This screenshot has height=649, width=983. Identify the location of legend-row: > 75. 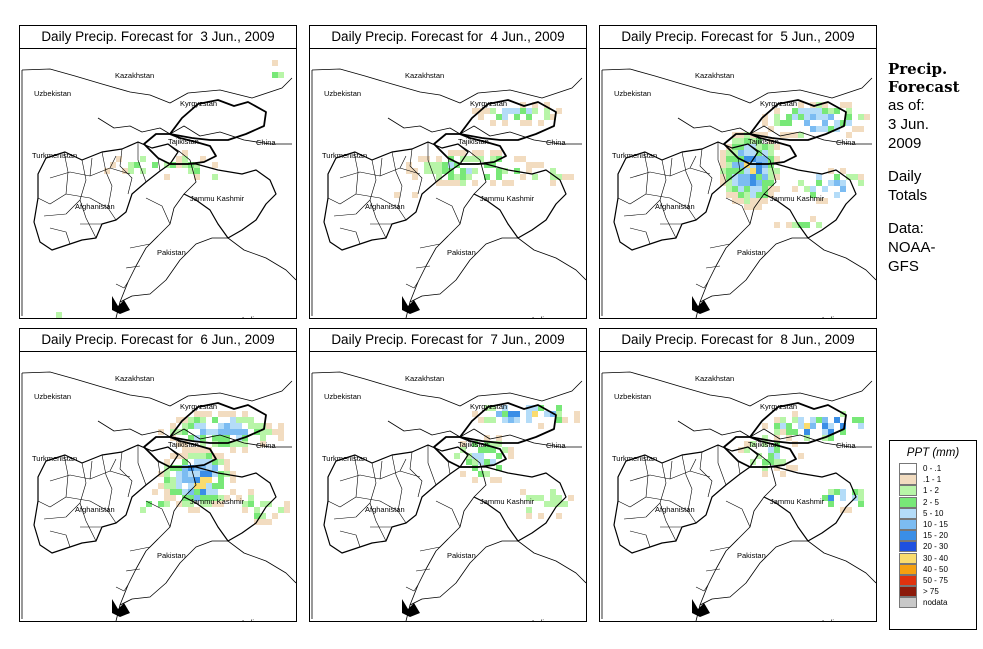
(933, 592).